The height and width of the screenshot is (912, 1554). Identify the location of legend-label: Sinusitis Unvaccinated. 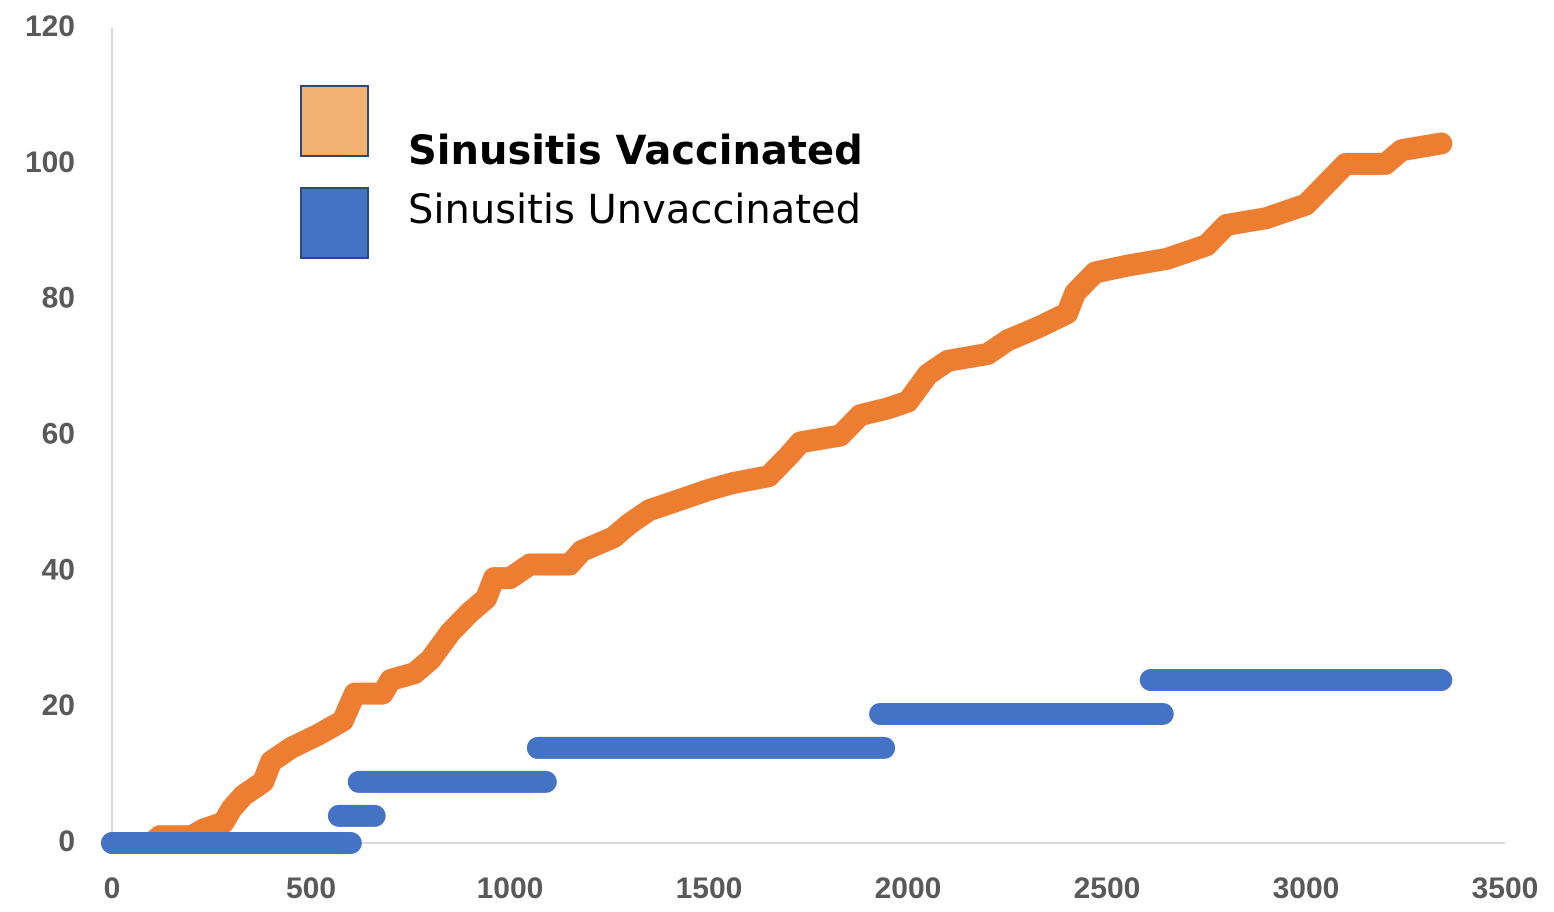
(634, 210).